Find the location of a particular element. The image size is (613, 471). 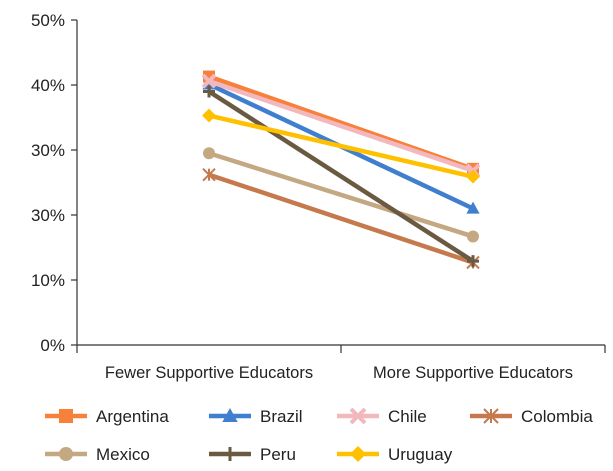

series-line-chile is located at coordinates (341, 125).